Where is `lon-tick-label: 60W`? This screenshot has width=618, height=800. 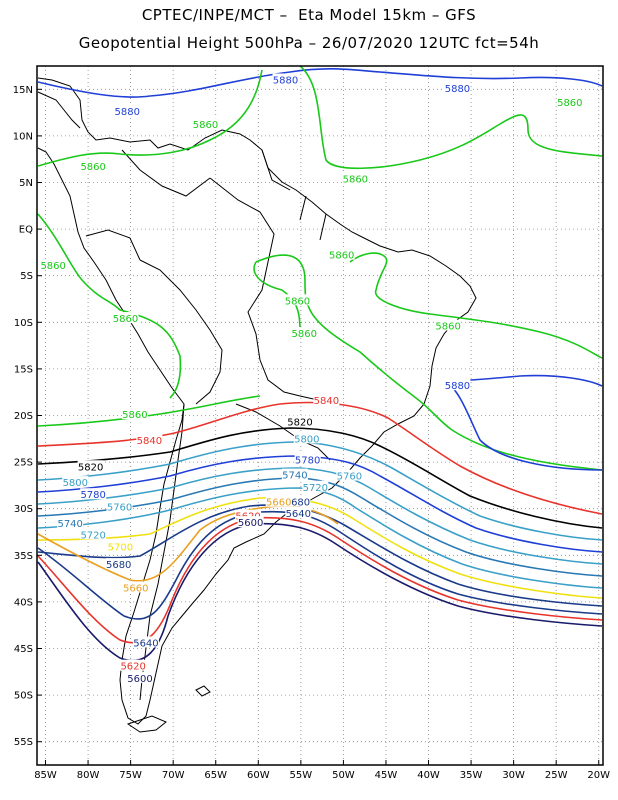
lon-tick-label: 60W is located at coordinates (258, 775).